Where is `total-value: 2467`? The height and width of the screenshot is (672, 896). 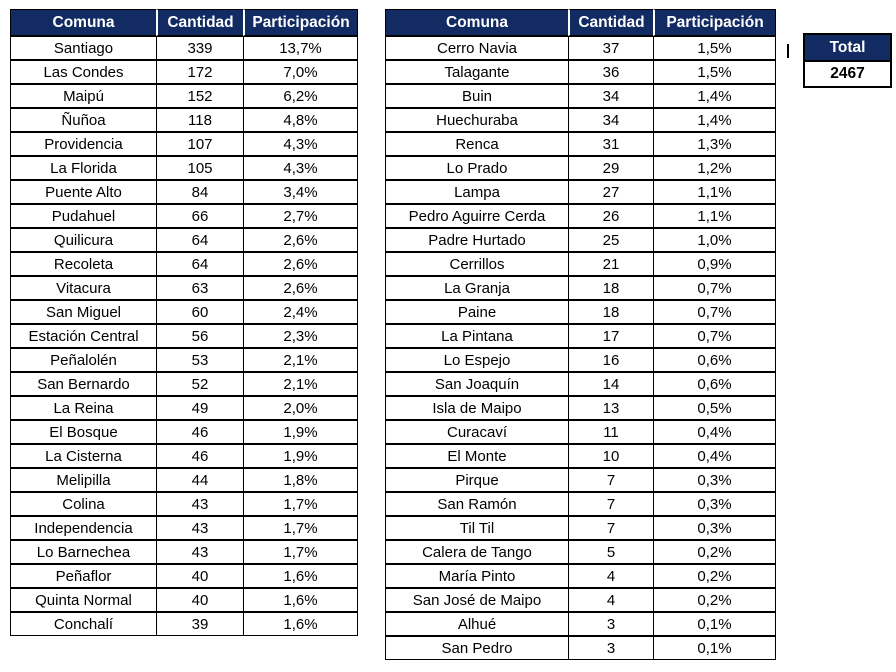
total-value: 2467 is located at coordinates (847, 74).